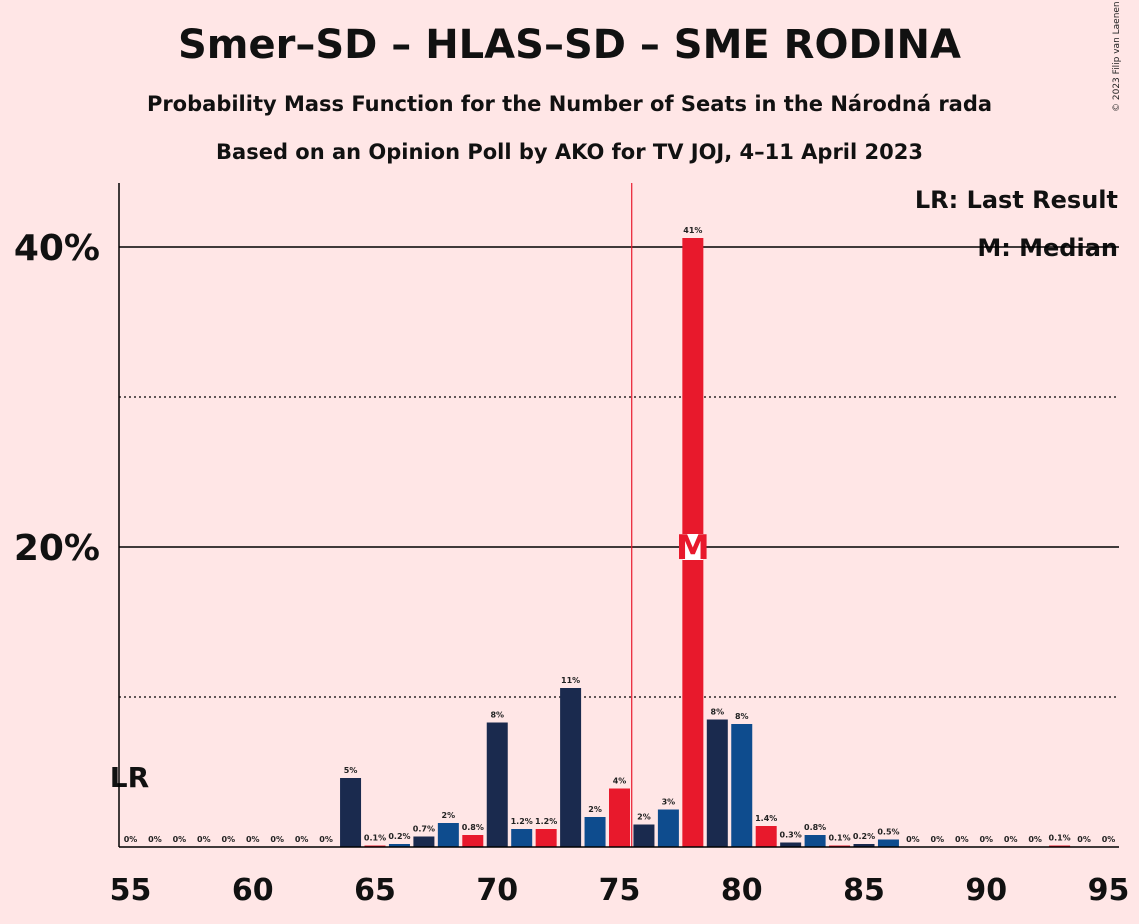 The width and height of the screenshot is (1139, 924). Describe the element at coordinates (569, 45) in the screenshot. I see `chart-title: Smer–SD – HLAS–SD – SME RODINA` at that location.